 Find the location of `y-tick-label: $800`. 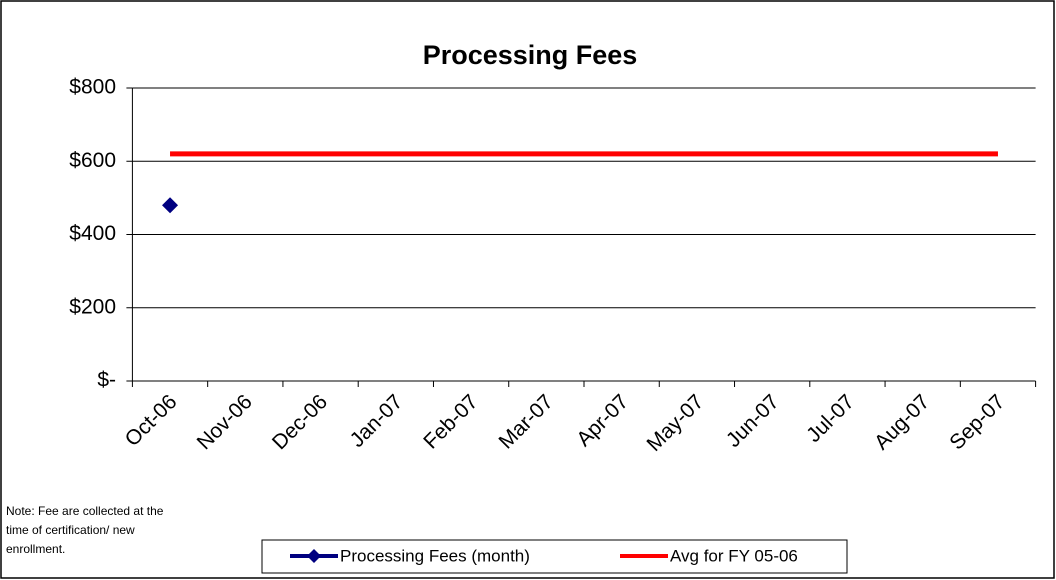

y-tick-label: $800 is located at coordinates (92, 87).